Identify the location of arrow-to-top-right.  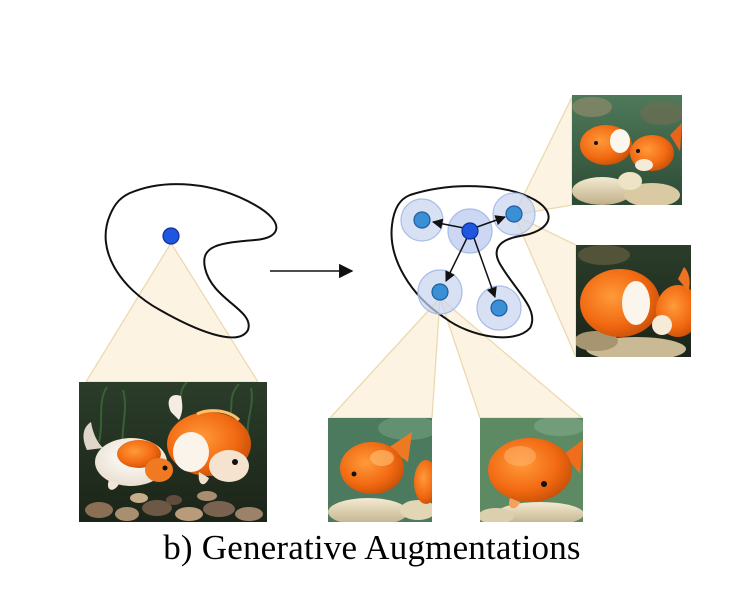
(491, 221).